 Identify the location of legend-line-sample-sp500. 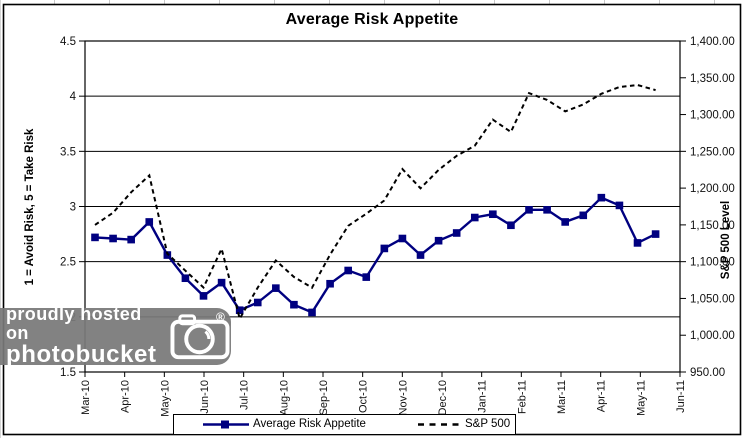
(440, 424).